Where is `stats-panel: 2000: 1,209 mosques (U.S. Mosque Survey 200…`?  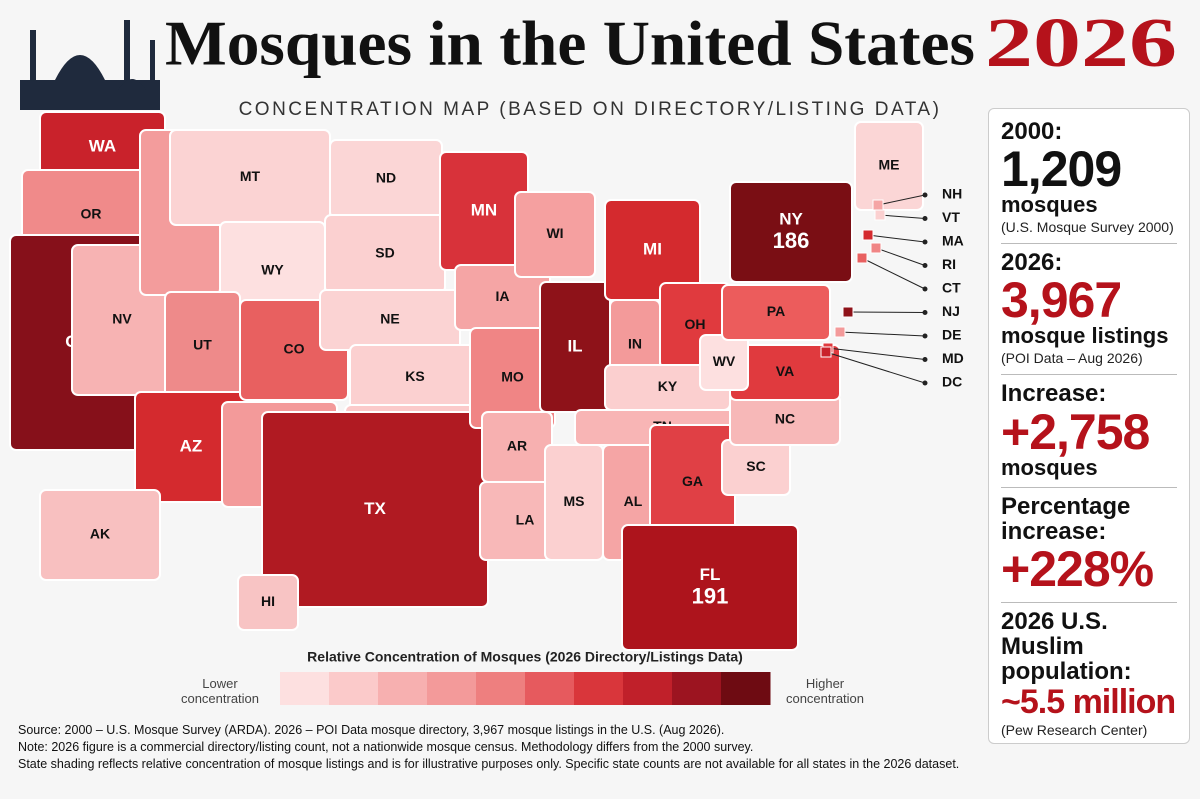
stats-panel: 2000: 1,209 mosques (U.S. Mosque Survey 200… is located at coordinates (1089, 426).